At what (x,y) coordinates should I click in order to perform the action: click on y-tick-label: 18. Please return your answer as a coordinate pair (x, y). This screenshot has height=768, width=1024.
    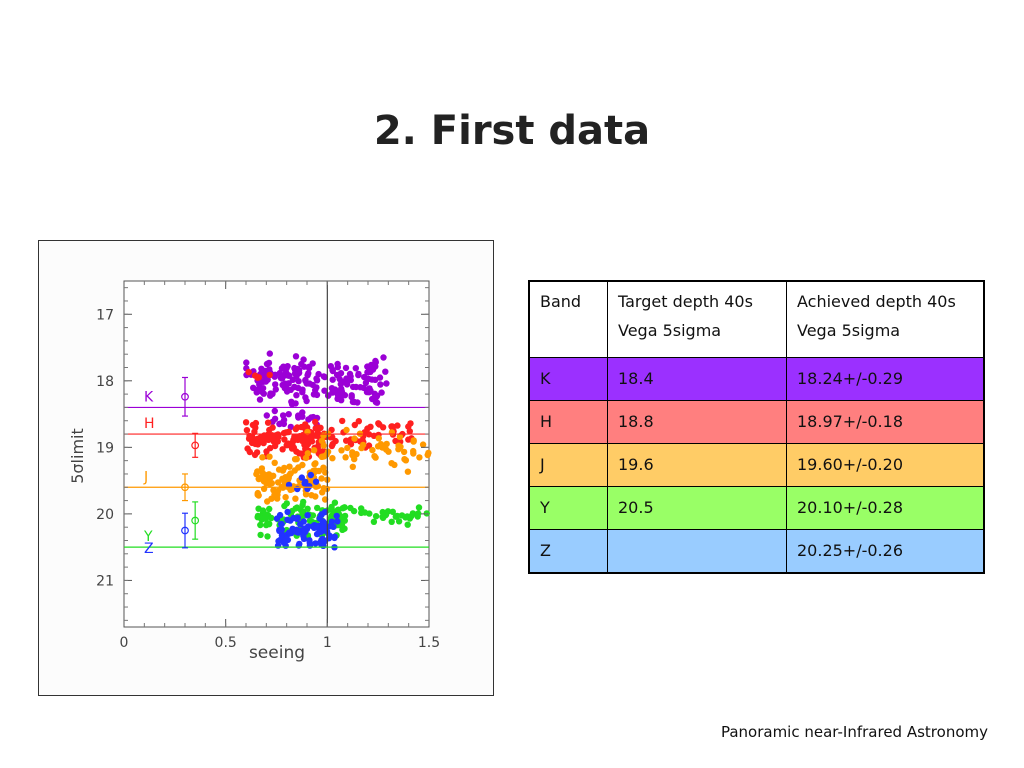
    Looking at the image, I should click on (105, 382).